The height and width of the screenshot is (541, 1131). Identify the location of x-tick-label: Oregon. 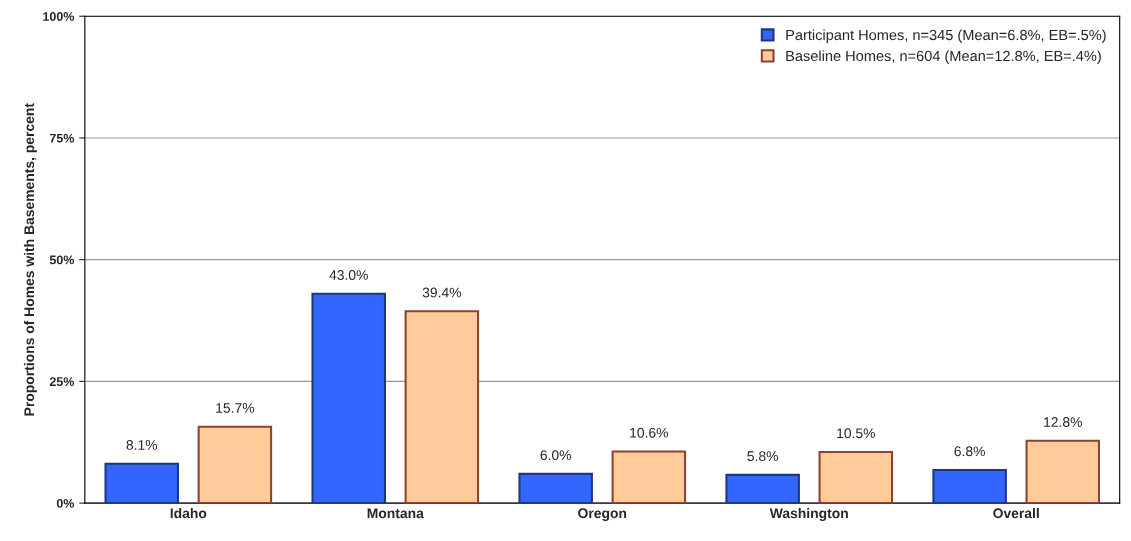
(602, 514).